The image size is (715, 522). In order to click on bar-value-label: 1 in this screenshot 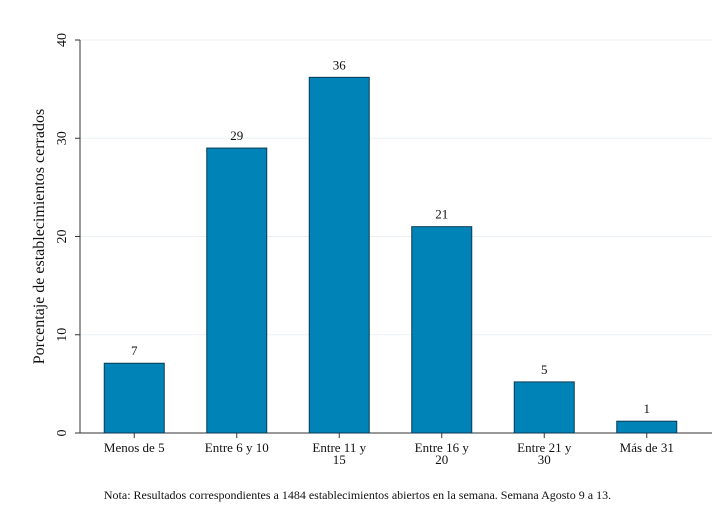, I will do `click(647, 408)`.